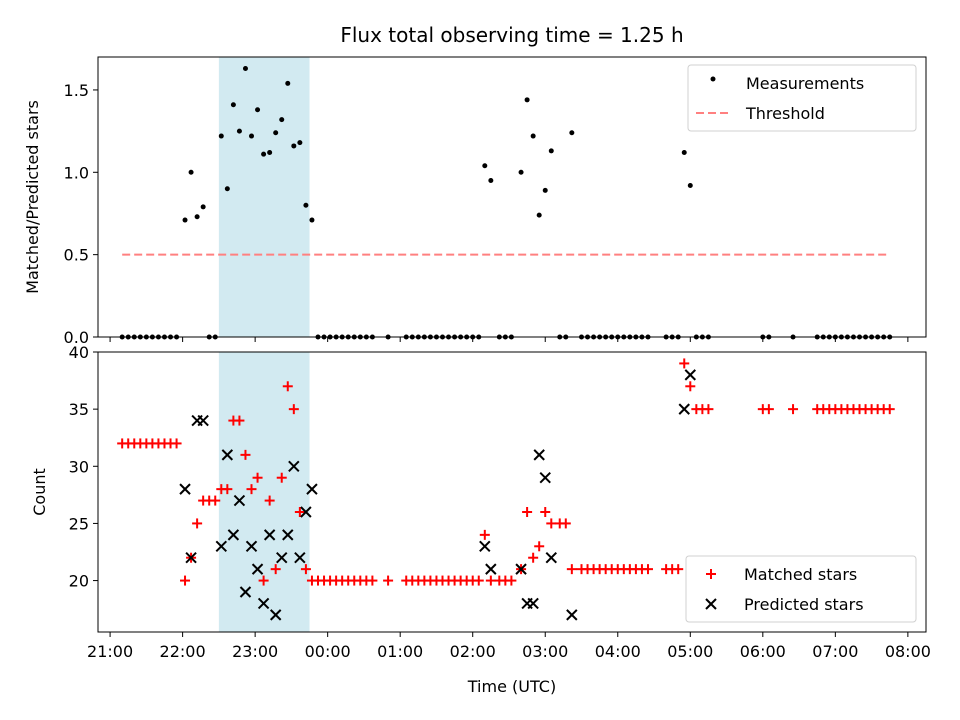 This screenshot has width=960, height=720. I want to click on legend: Matched stars Predicted stars, so click(801, 589).